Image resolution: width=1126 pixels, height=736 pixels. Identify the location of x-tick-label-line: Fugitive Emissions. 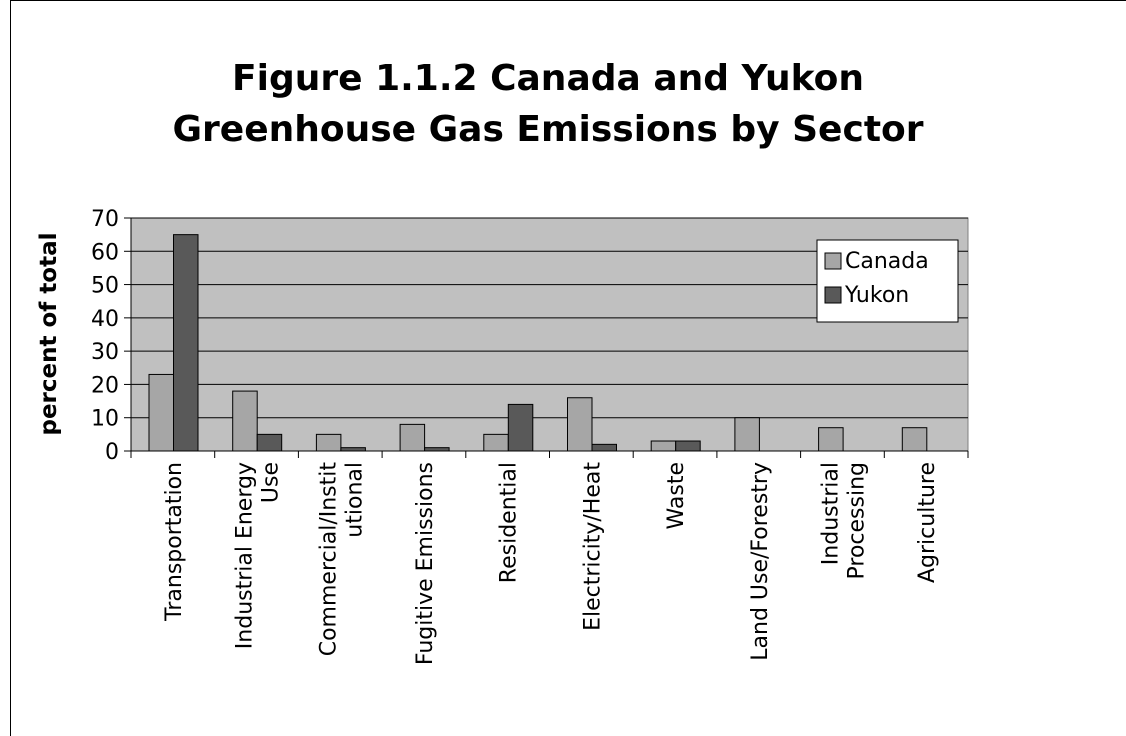
(425, 563).